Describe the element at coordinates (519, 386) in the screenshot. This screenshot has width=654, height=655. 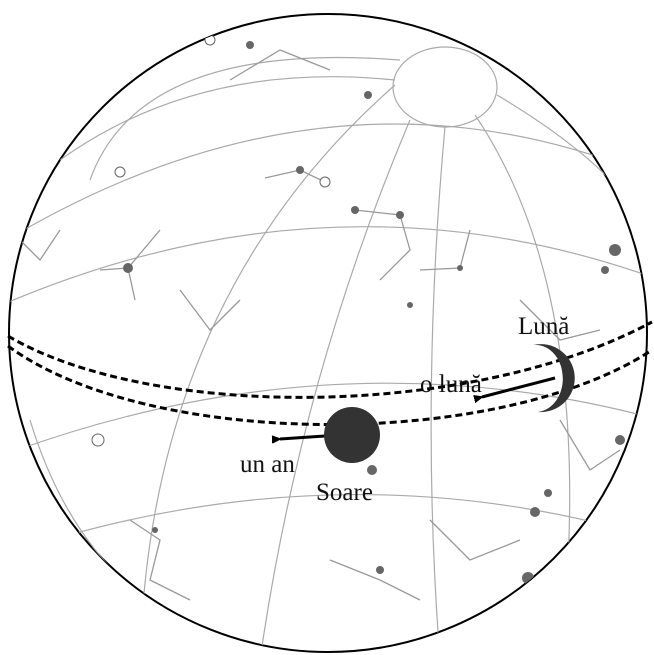
I see `moon-arrow` at that location.